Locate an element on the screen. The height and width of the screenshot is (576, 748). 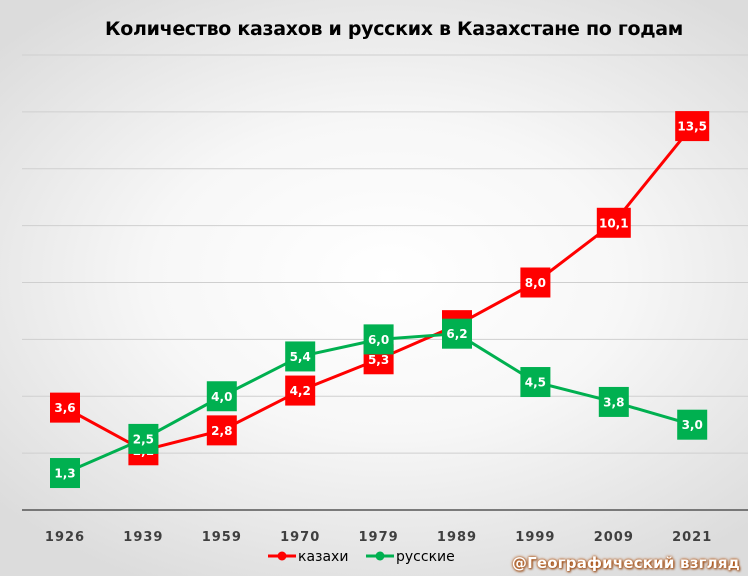
data-label: 3,8 is located at coordinates (613, 402).